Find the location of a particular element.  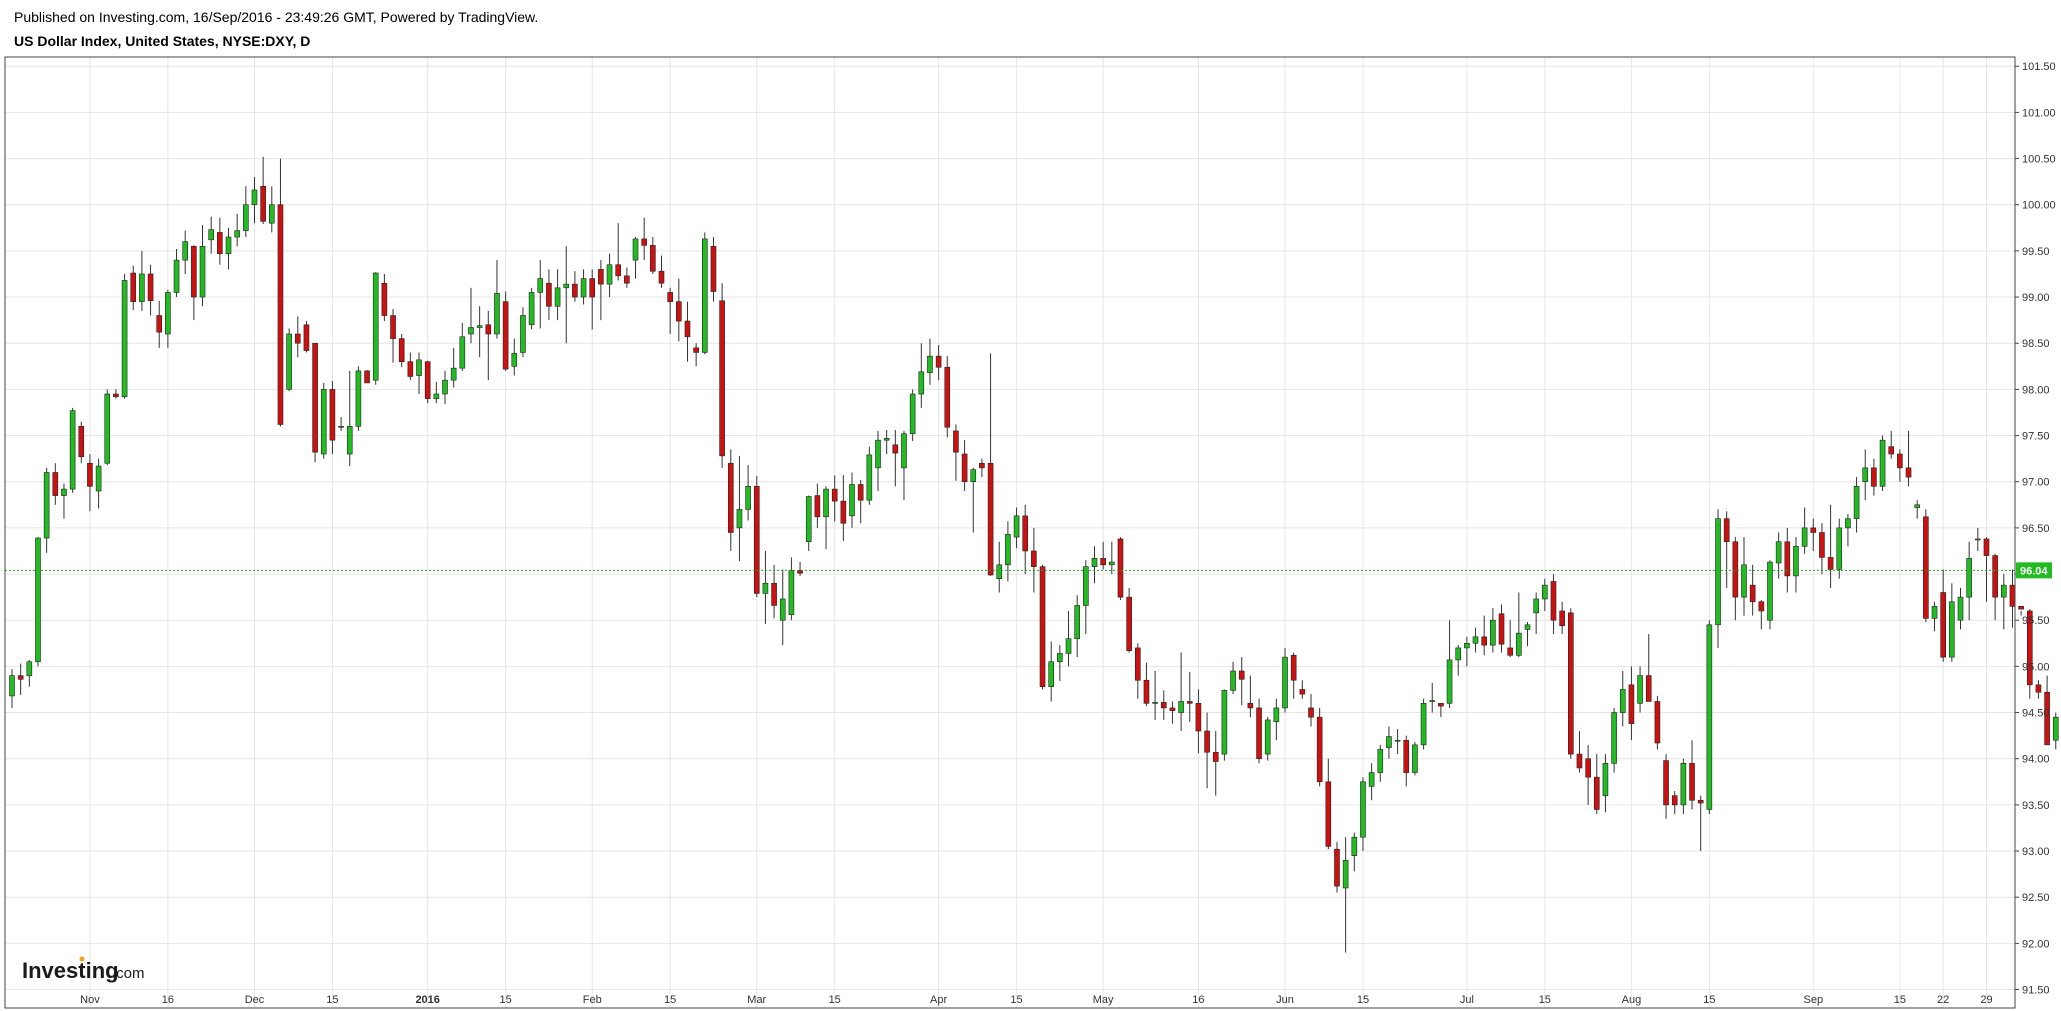

logo-dot-icon is located at coordinates (82, 959).